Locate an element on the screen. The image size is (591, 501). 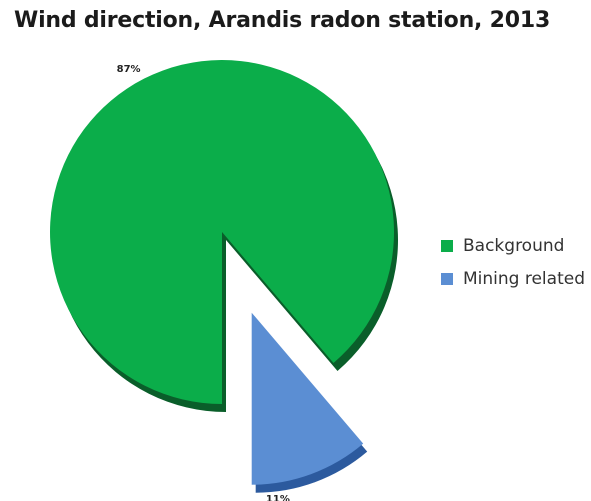
pie-label-mining-related: 11% is located at coordinates (278, 497).